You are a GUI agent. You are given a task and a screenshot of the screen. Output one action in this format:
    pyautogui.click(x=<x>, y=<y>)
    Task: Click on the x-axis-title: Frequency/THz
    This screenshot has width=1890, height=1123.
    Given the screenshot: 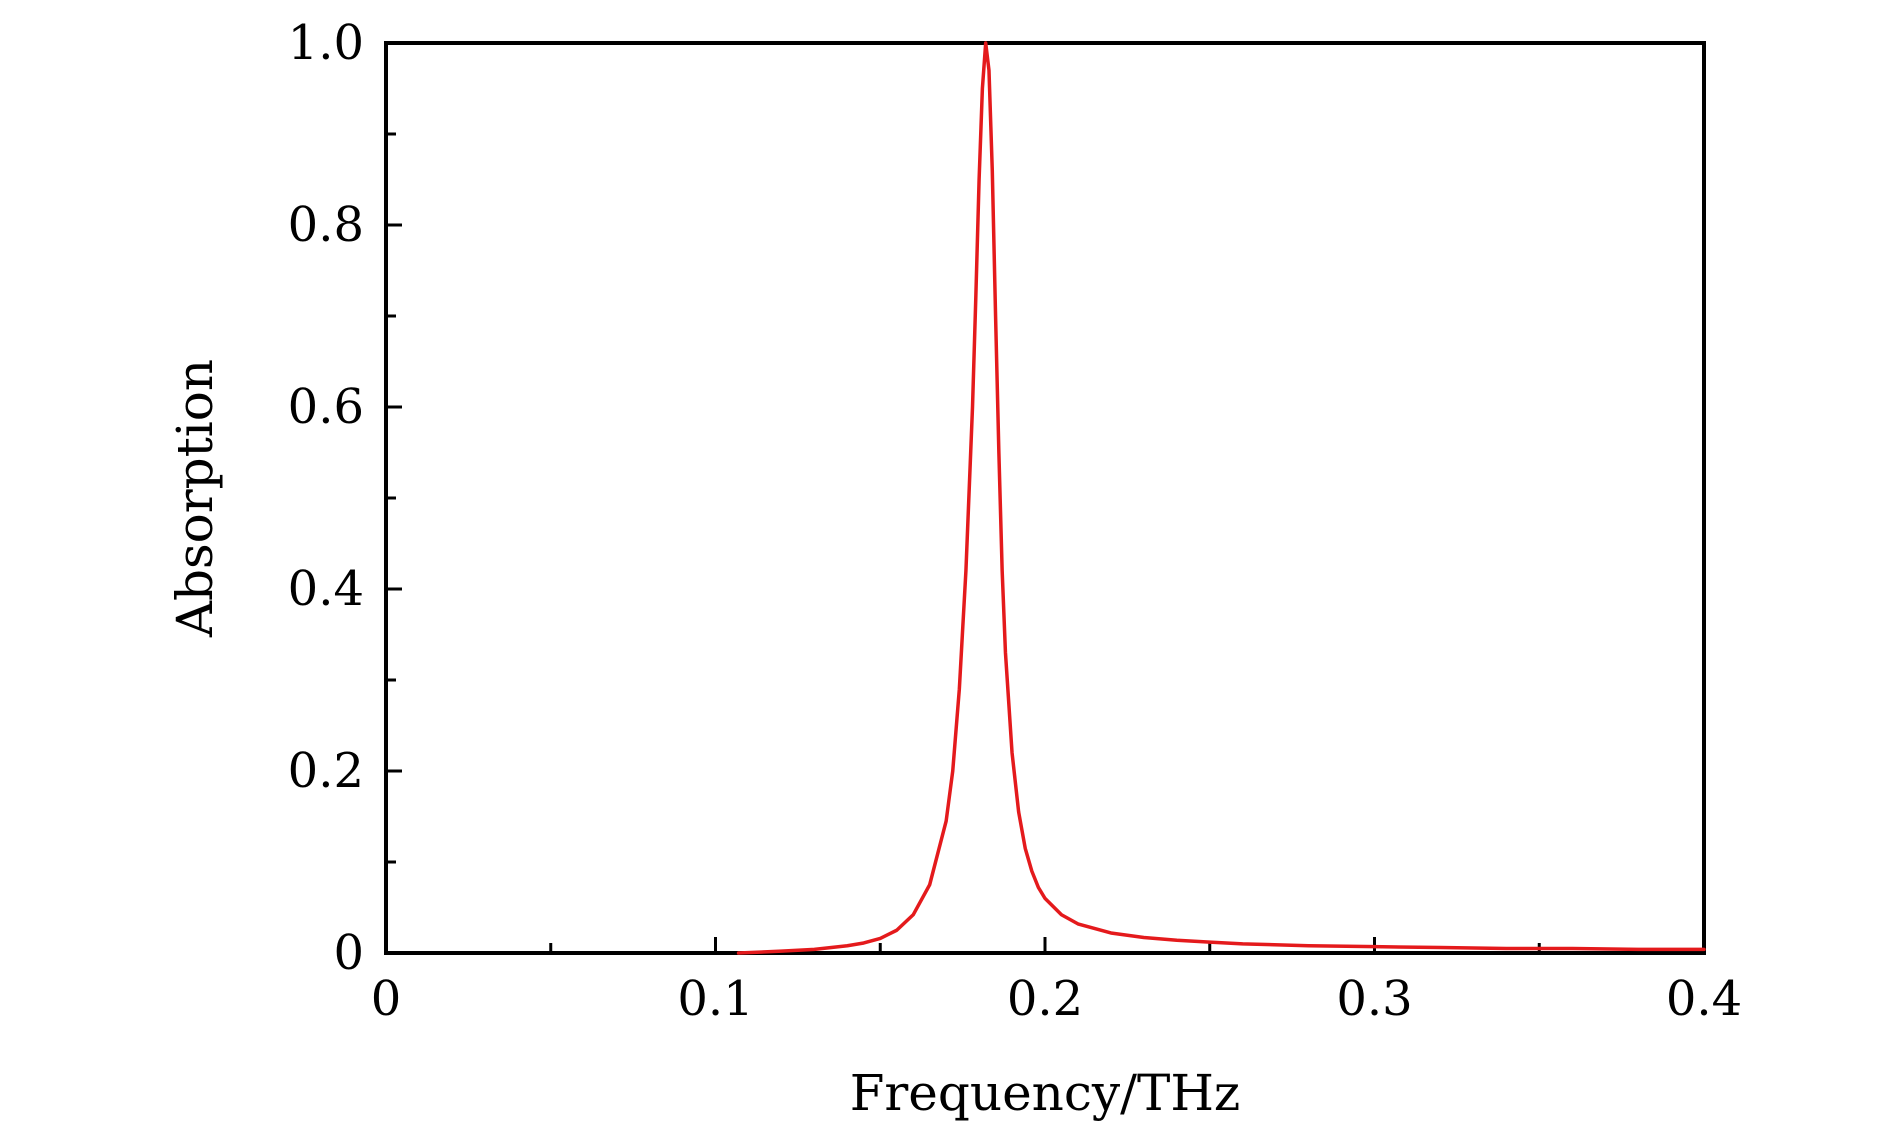 What is the action you would take?
    pyautogui.click(x=1045, y=1093)
    